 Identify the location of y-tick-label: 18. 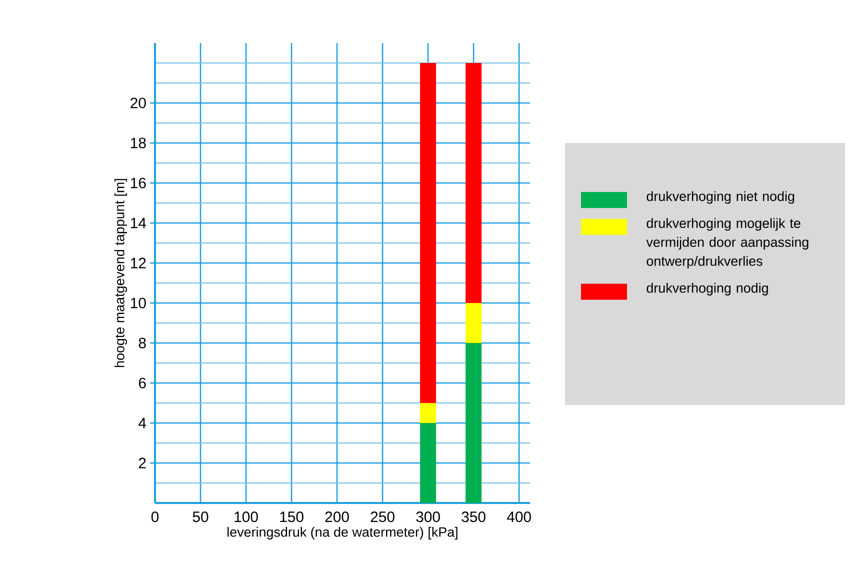
(138, 143).